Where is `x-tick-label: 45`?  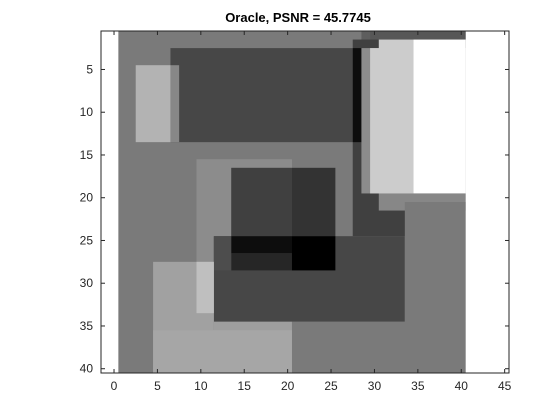
x-tick-label: 45 is located at coordinates (505, 386).